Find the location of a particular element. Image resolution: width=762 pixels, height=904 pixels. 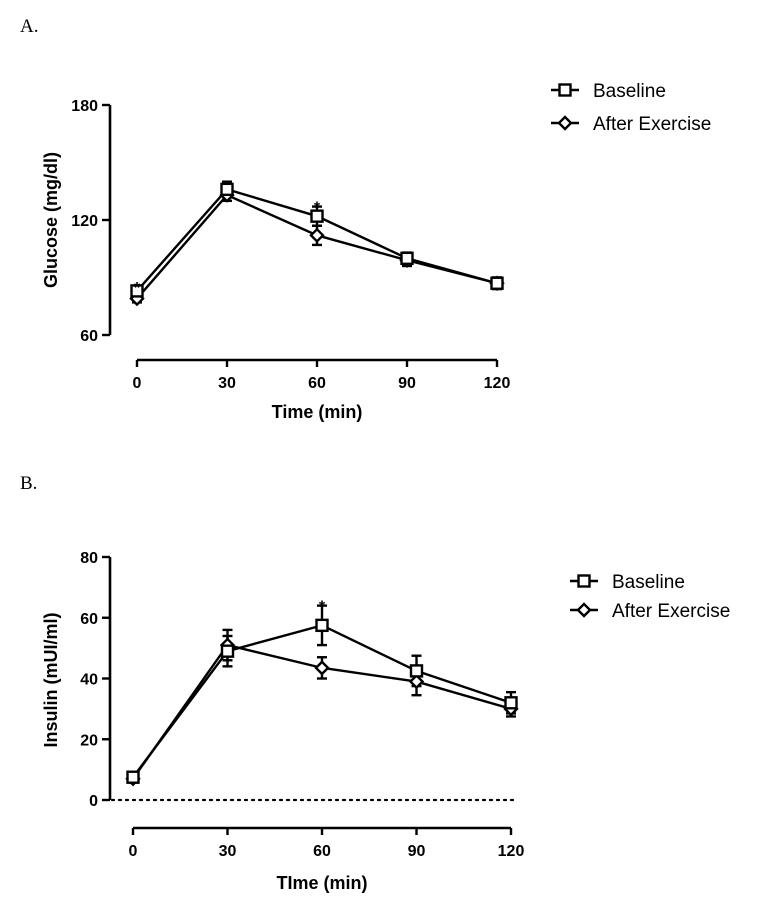

panel-a-y-tick-label: 60 is located at coordinates (89, 336).